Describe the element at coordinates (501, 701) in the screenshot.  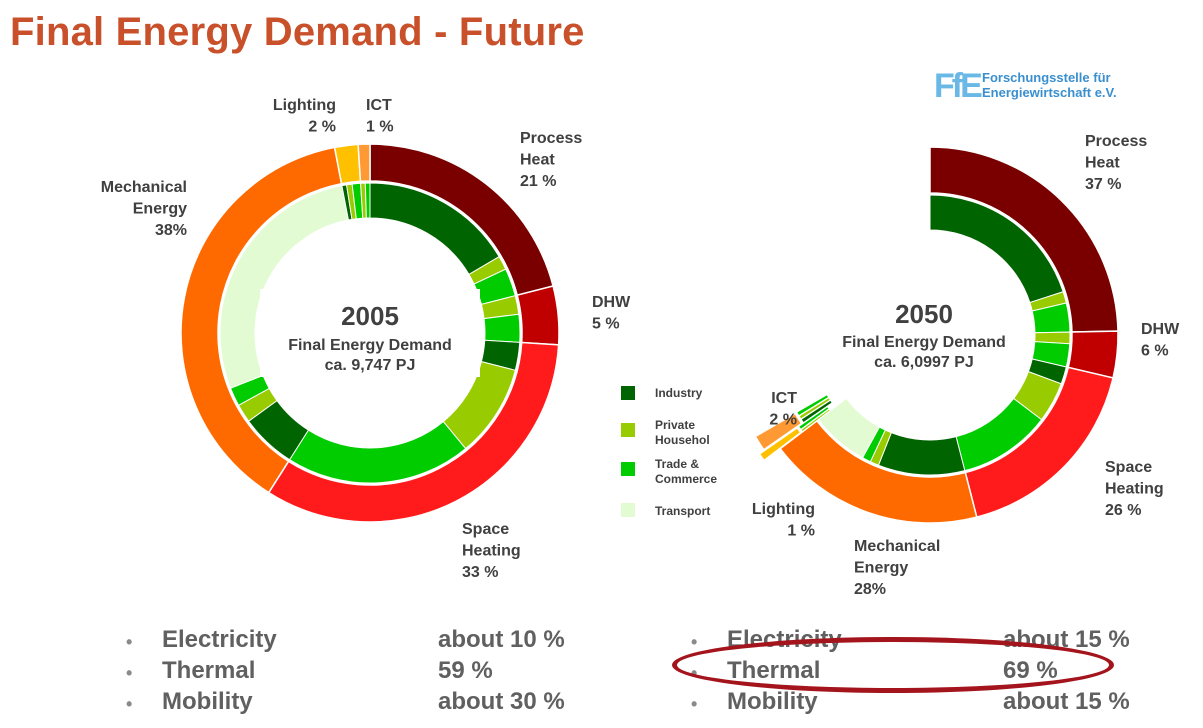
I see `summary-value: about 30 %` at that location.